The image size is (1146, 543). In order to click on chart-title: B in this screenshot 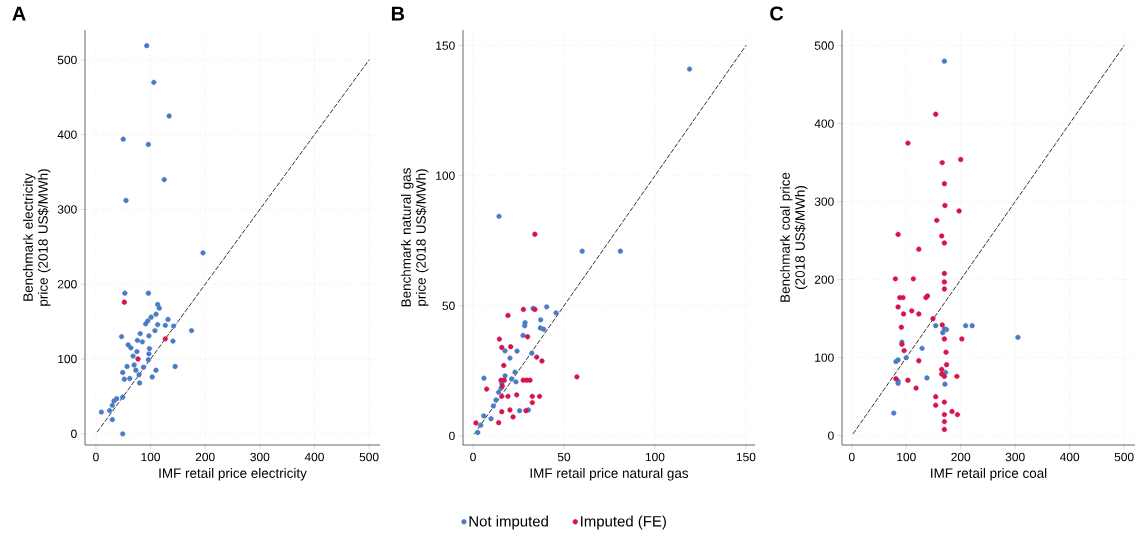, I will do `click(398, 13)`.